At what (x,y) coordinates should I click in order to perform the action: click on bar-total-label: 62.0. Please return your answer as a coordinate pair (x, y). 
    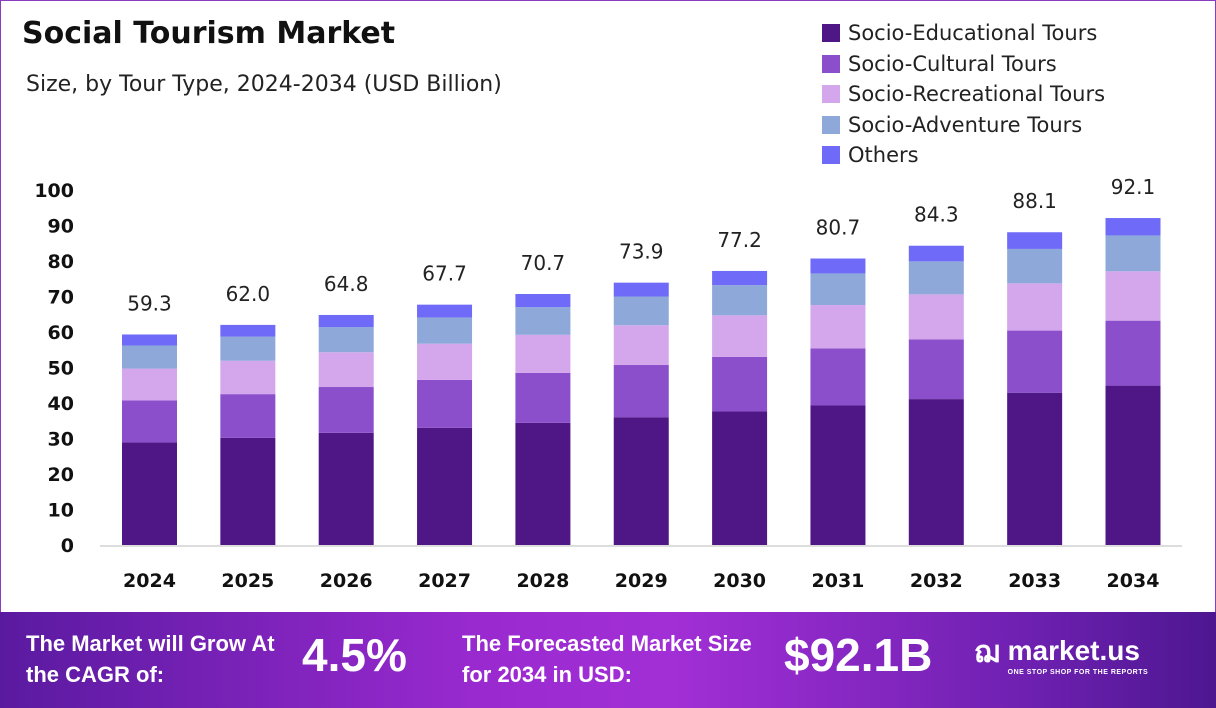
    Looking at the image, I should click on (248, 294).